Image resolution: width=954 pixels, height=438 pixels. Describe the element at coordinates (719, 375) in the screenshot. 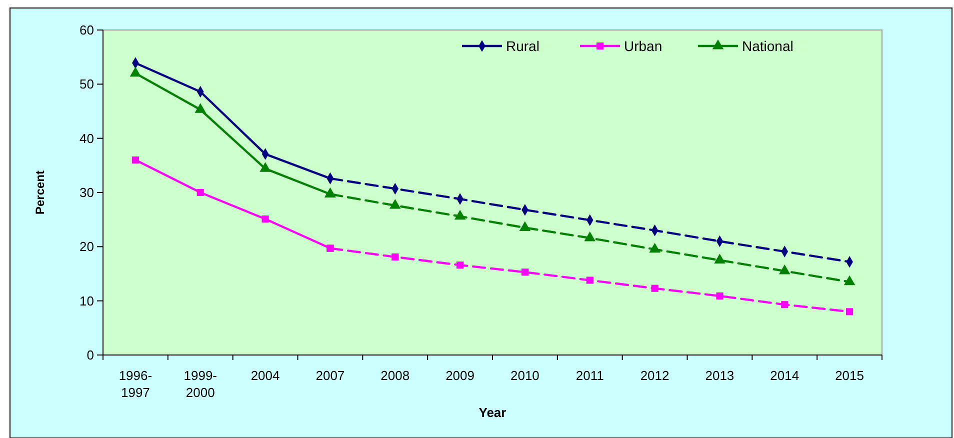

I see `x-tick-label: 2013` at that location.